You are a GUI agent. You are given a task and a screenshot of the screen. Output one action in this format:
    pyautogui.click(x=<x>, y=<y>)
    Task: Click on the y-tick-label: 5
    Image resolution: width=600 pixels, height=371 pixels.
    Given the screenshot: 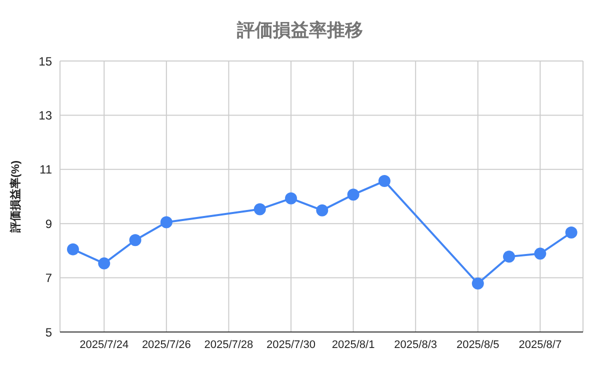 What is the action you would take?
    pyautogui.click(x=48, y=332)
    